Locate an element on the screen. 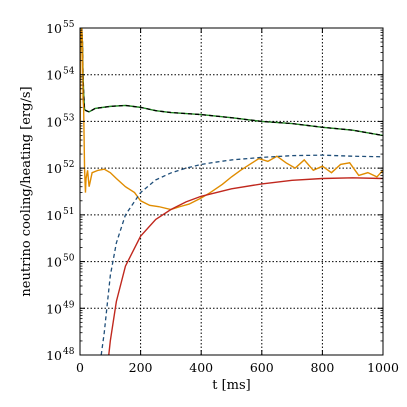 This screenshot has width=407, height=407. y-tick-label-exponent: 55 is located at coordinates (69, 25).